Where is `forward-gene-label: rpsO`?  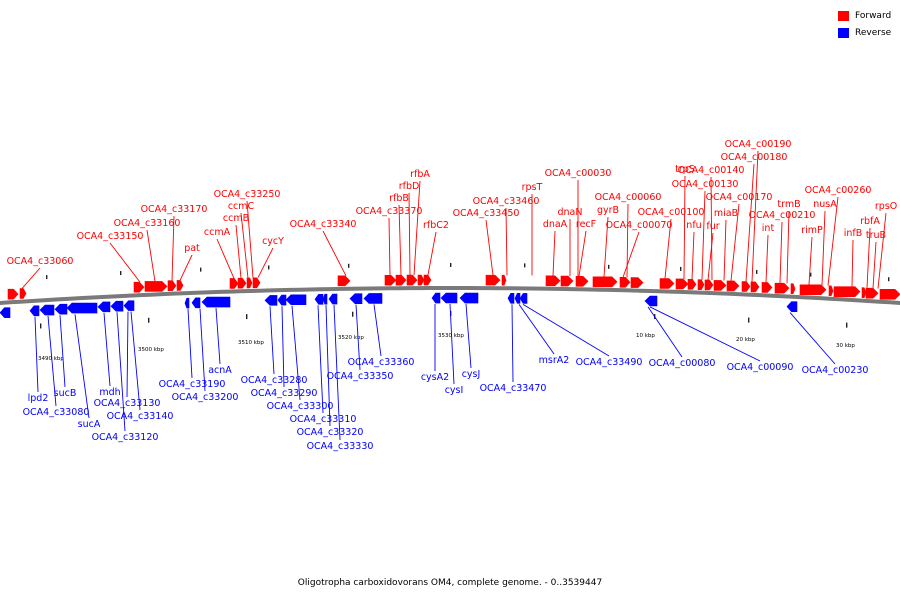 forward-gene-label: rpsO is located at coordinates (886, 206).